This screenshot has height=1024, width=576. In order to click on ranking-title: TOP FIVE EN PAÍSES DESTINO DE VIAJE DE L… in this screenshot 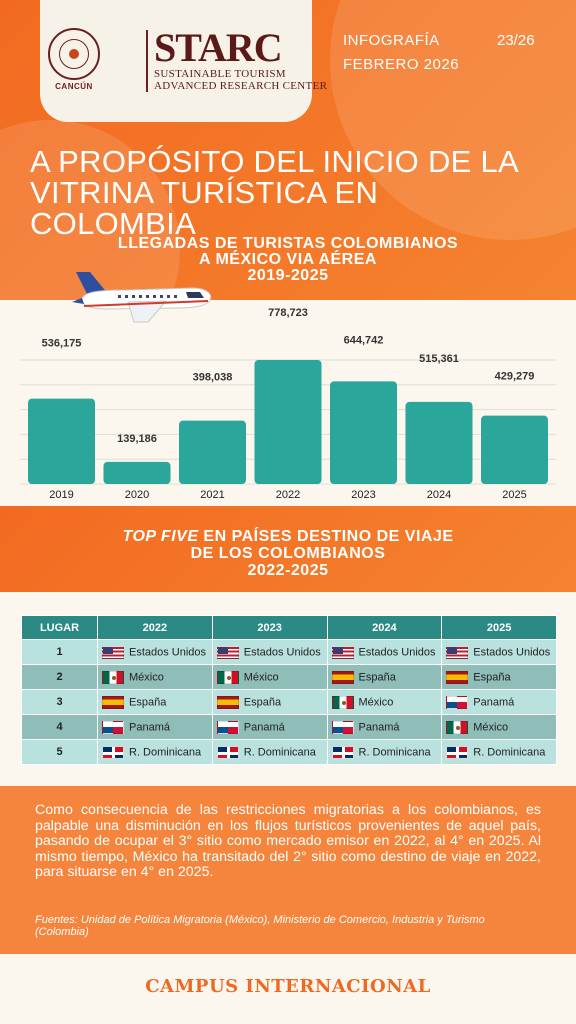, I will do `click(288, 553)`.